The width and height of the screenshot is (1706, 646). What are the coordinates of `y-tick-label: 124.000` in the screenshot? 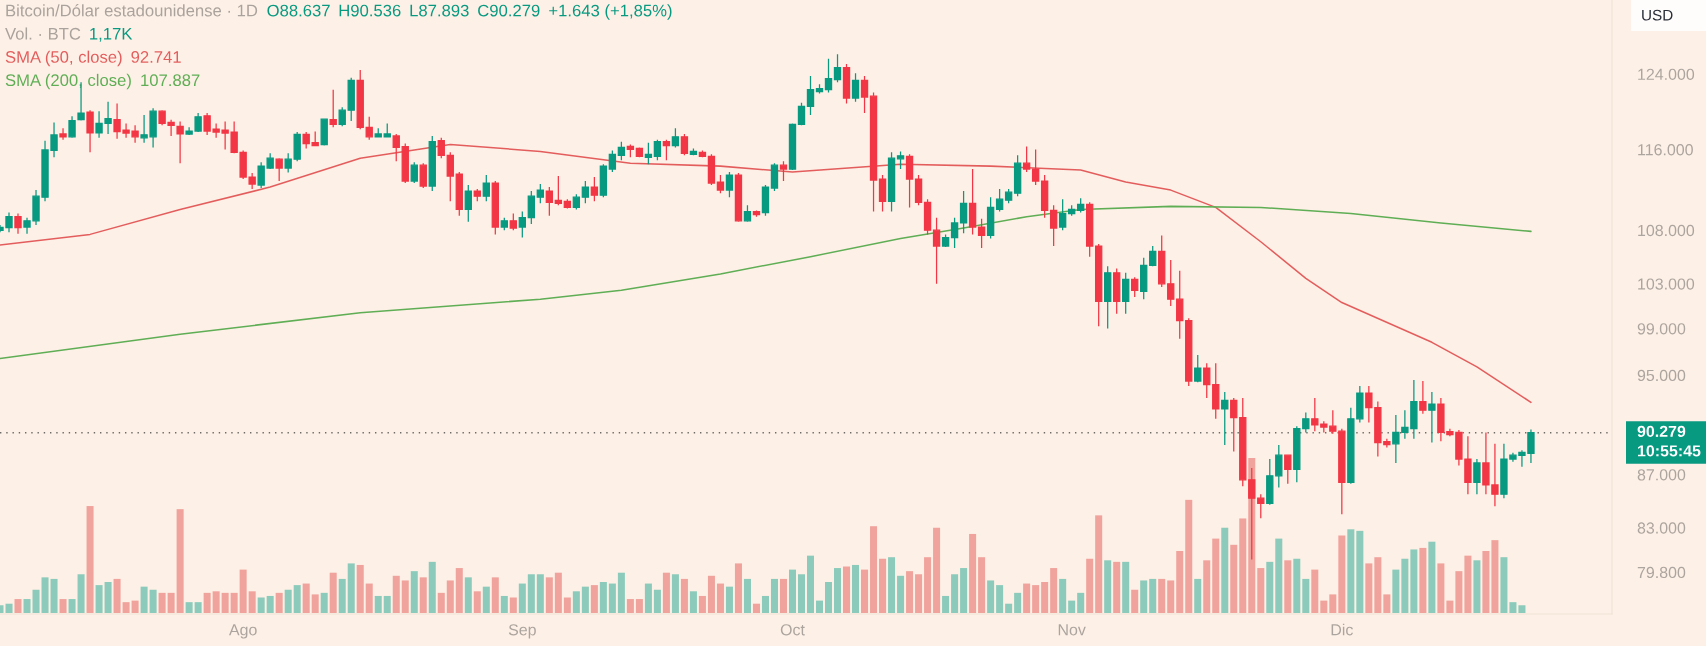 It's located at (1666, 74).